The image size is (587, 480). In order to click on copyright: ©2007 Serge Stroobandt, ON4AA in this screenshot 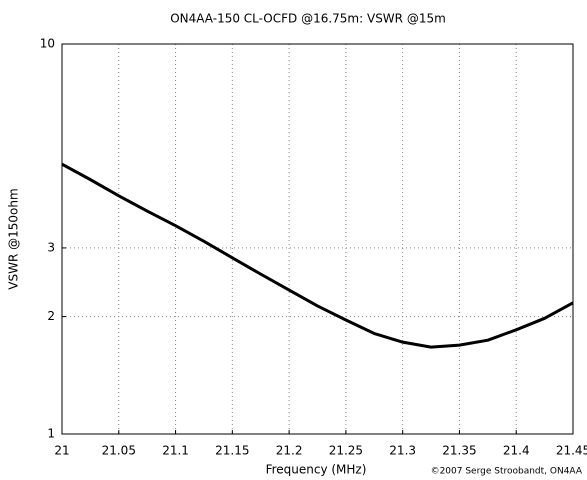, I will do `click(507, 472)`.